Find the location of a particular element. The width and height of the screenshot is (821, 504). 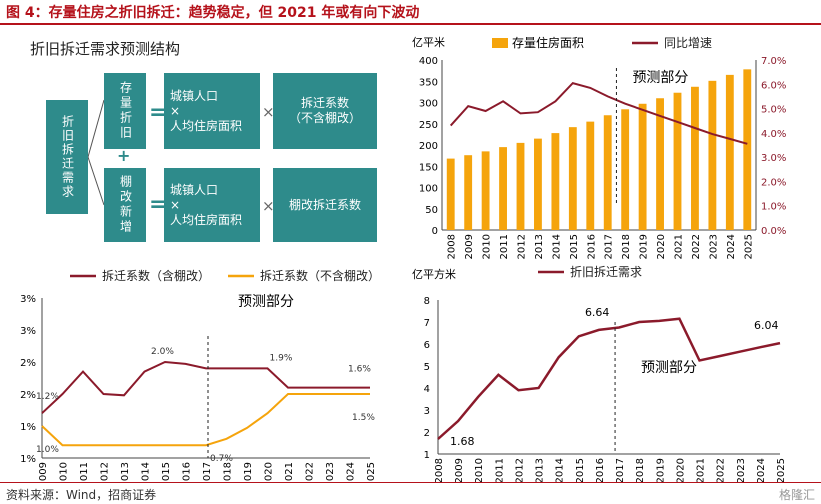

y2-tick-label: 0.0% is located at coordinates (773, 231).